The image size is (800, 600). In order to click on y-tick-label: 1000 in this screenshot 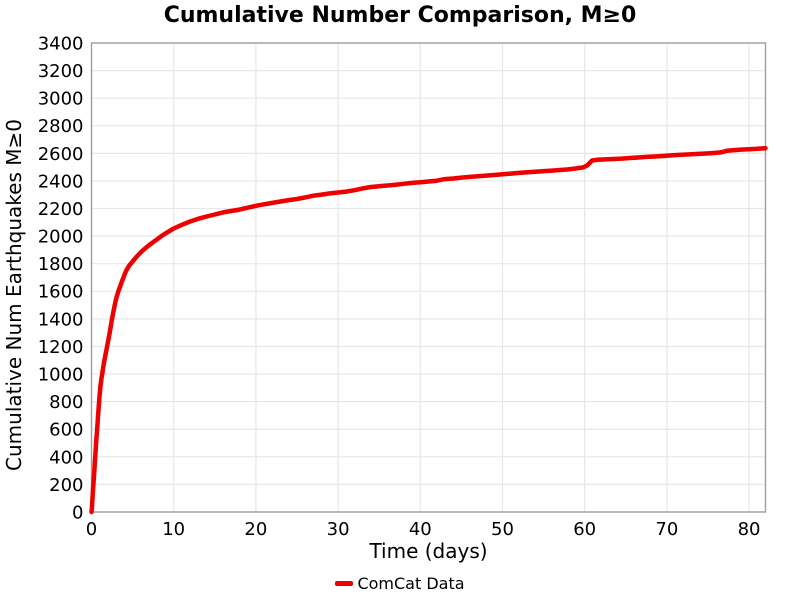, I will do `click(61, 374)`.